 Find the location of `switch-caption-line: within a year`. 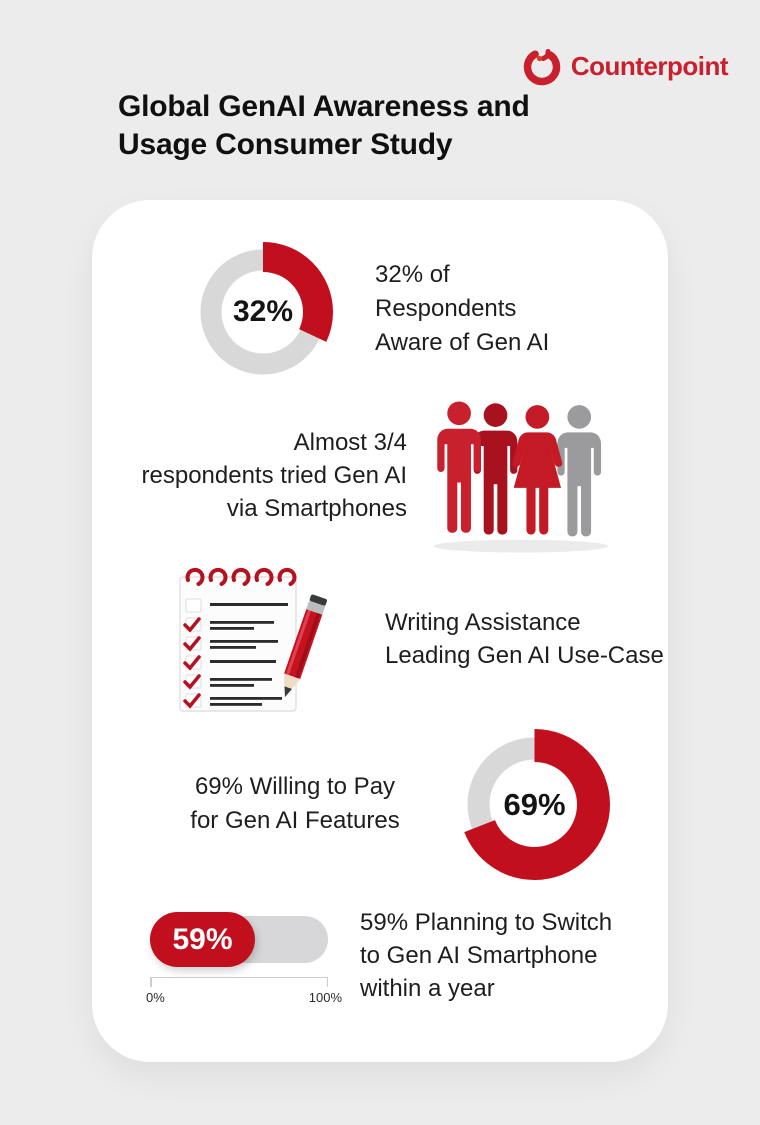

switch-caption-line: within a year is located at coordinates (427, 988).